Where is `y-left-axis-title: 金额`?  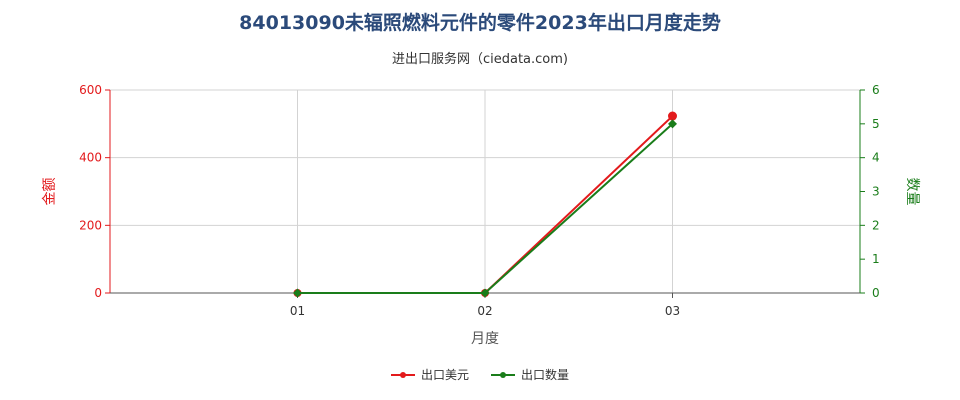 y-left-axis-title: 金额 is located at coordinates (50, 192).